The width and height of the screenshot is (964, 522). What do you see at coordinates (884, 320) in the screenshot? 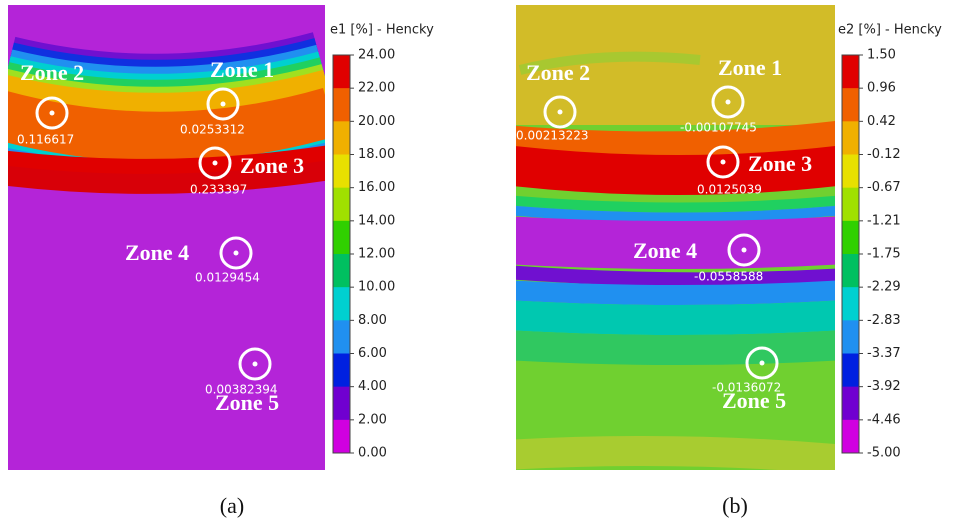
I see `colorbar-label: -2.83` at bounding box center [884, 320].